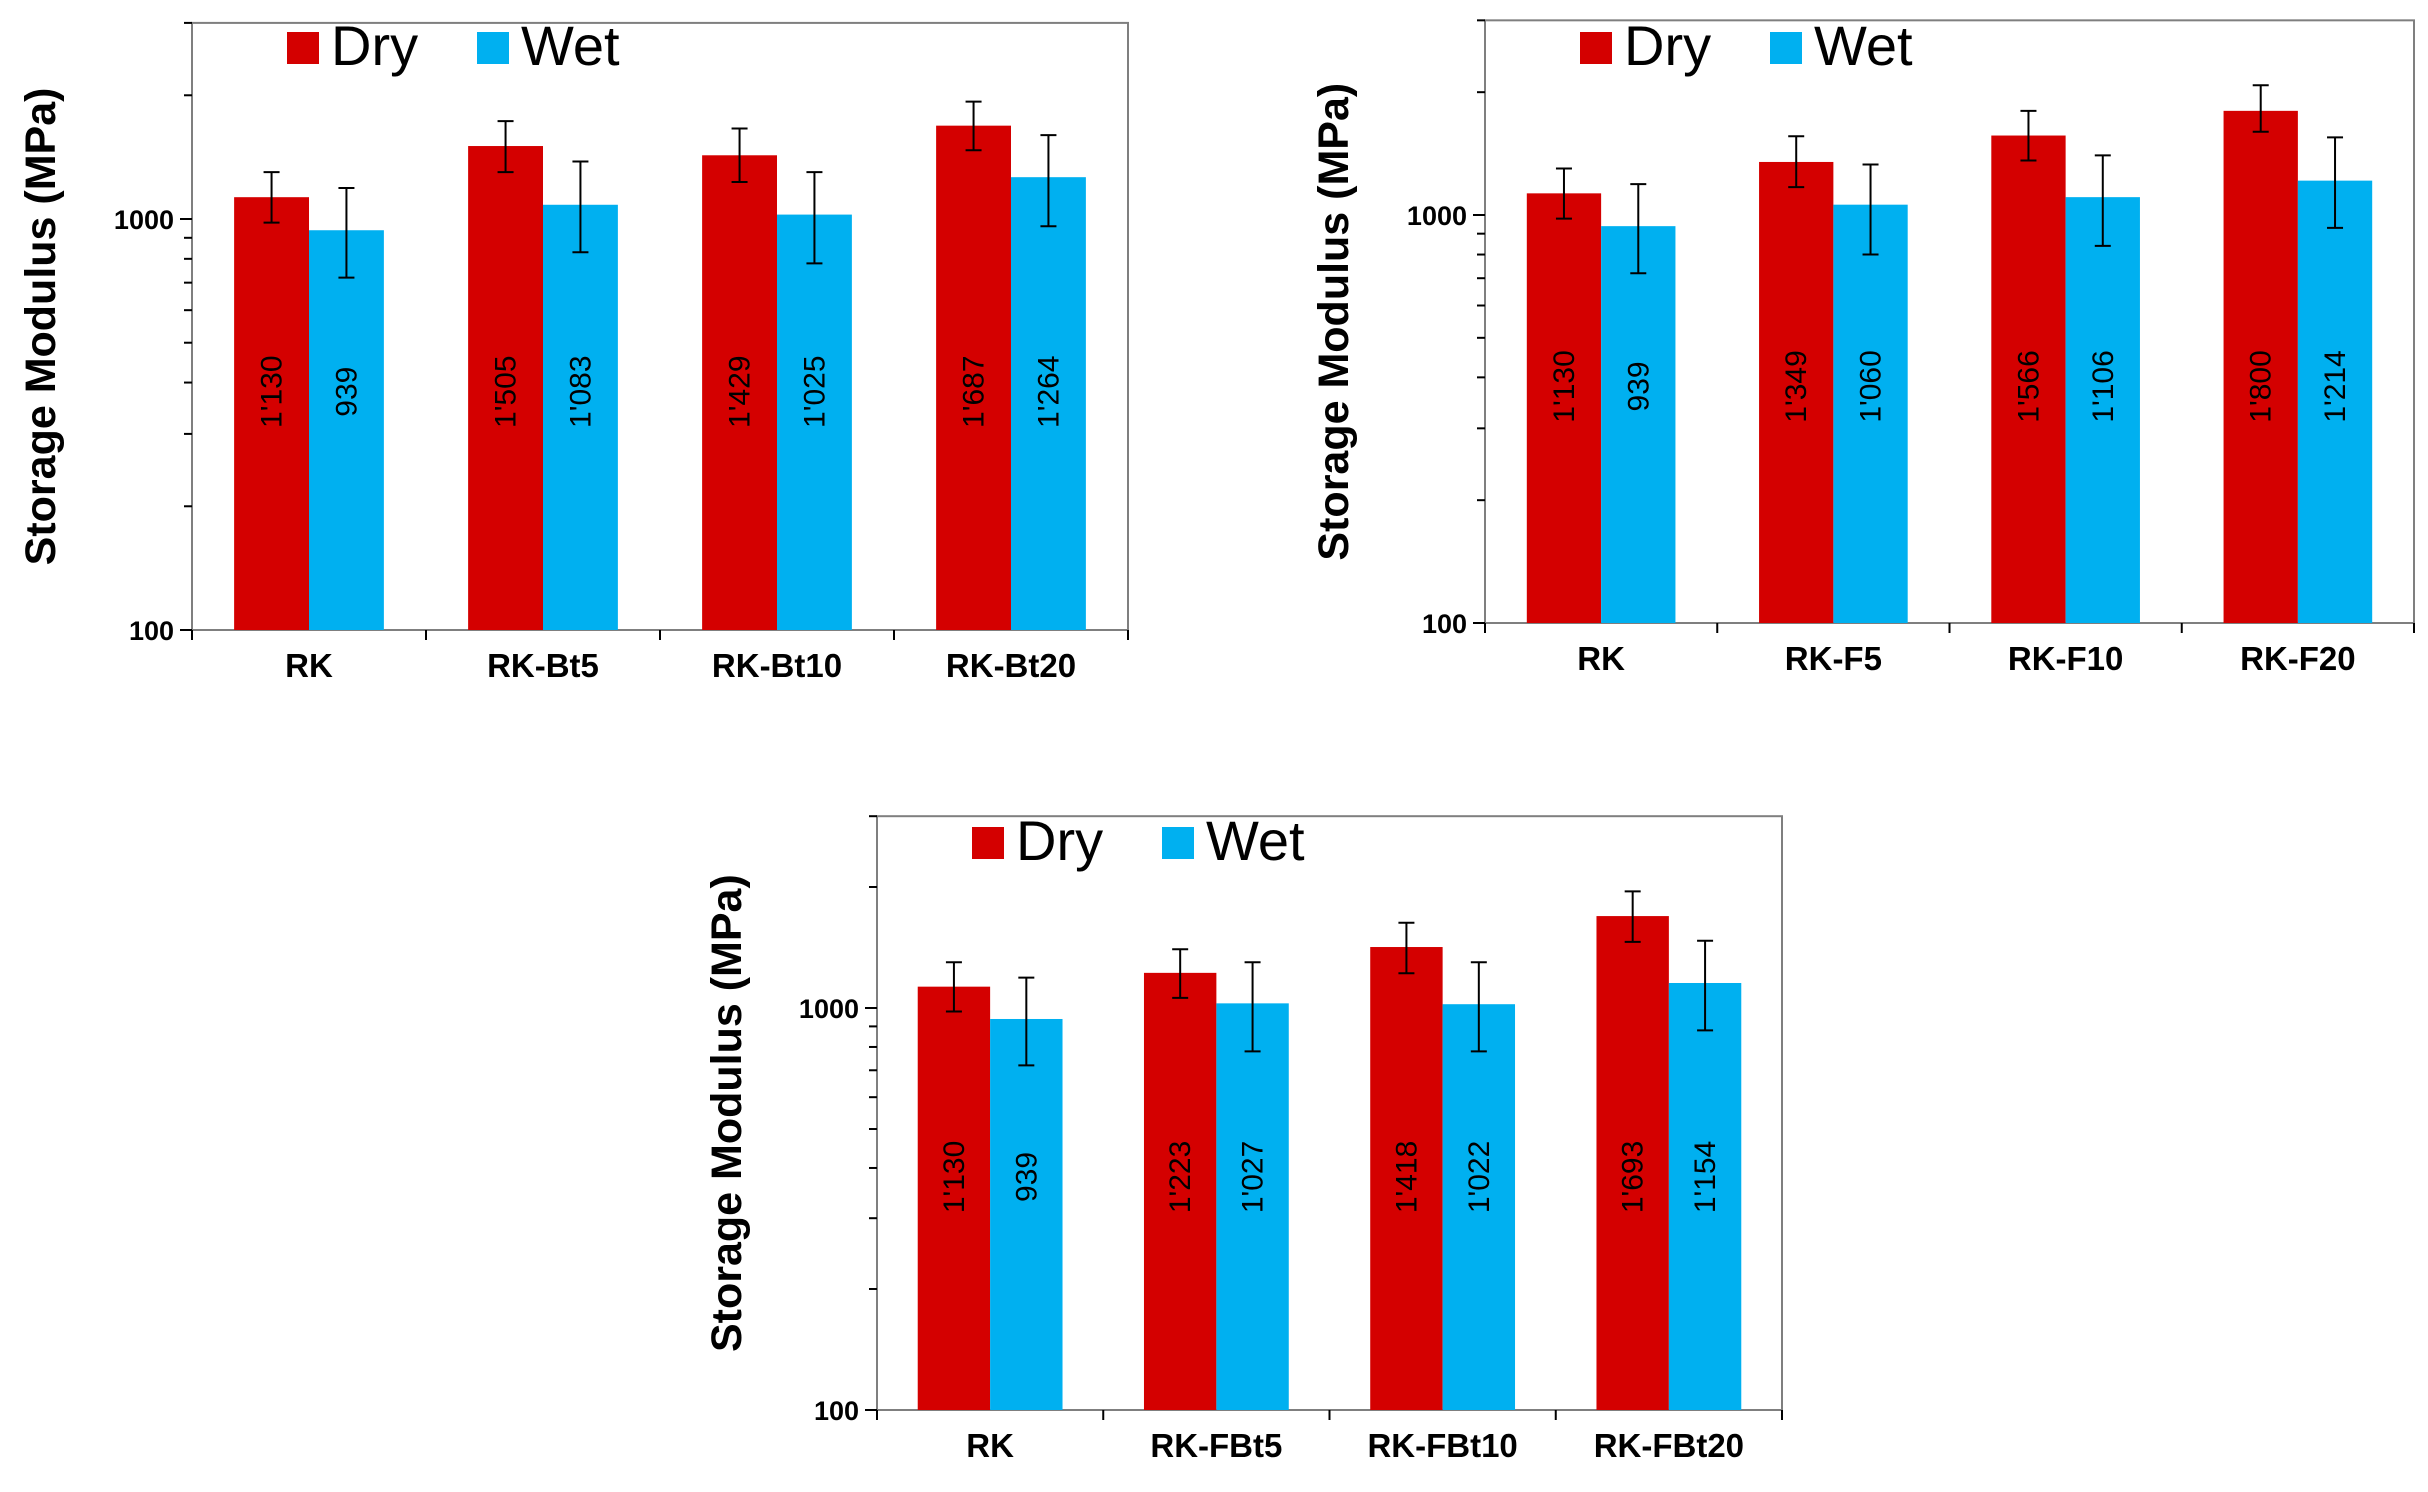  Describe the element at coordinates (1011, 665) in the screenshot. I see `x-category-label: RK-Bt20` at that location.